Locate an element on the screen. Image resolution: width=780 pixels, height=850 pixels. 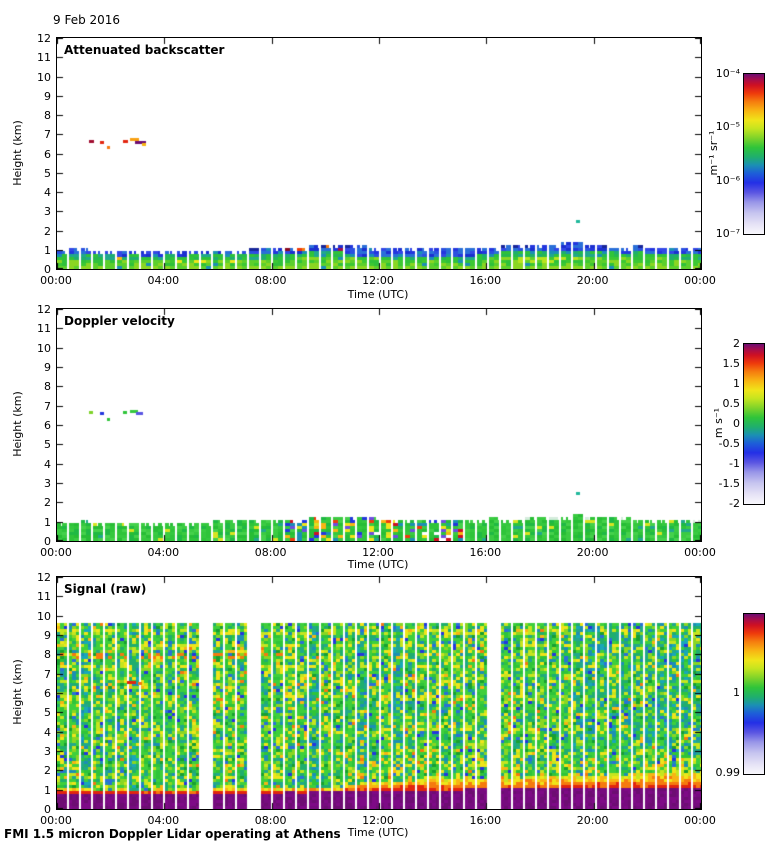
colorbar-tick-label: -0.5 is located at coordinates (729, 443).